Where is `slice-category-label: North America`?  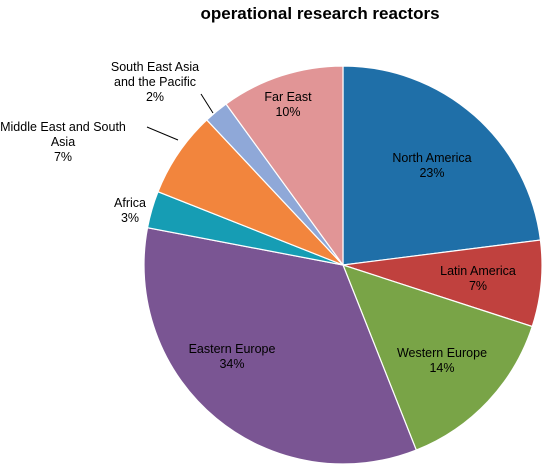 slice-category-label: North America is located at coordinates (431, 158).